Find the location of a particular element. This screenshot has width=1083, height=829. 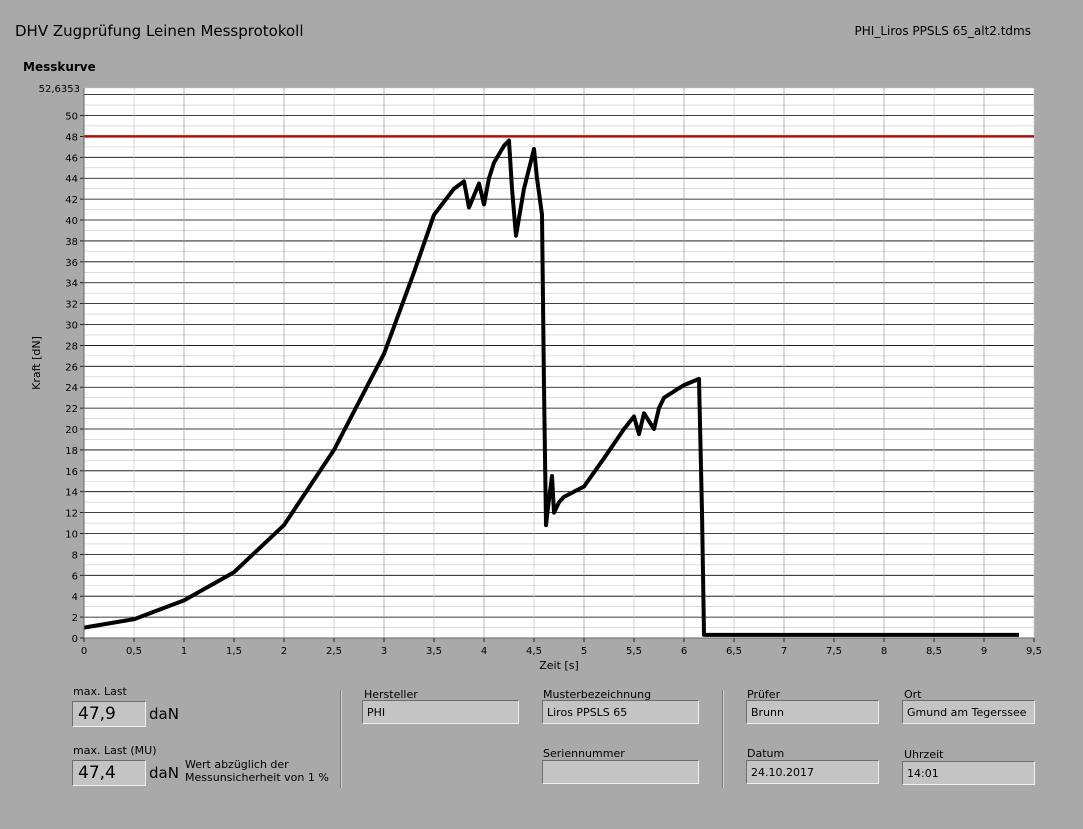

y-tick-label: 6 is located at coordinates (75, 576).